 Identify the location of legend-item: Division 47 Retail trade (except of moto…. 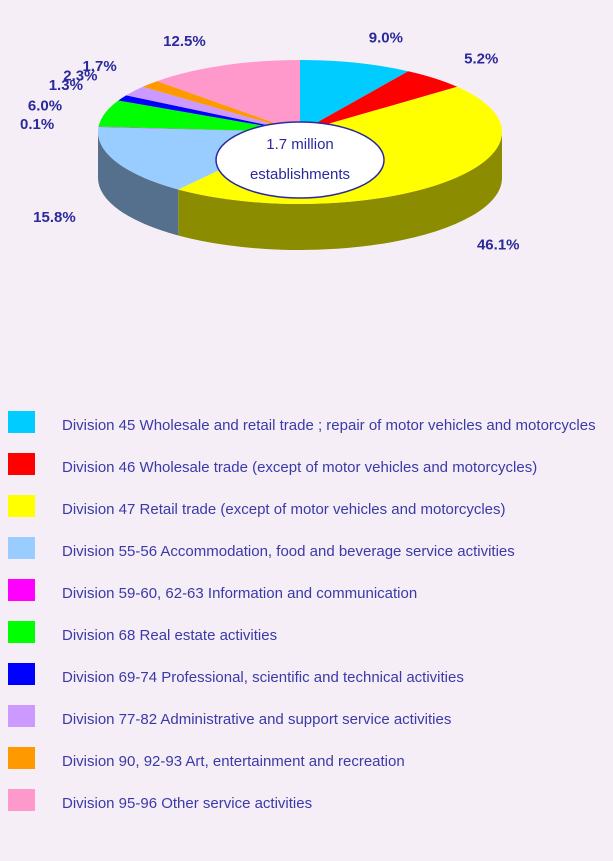
(306, 510).